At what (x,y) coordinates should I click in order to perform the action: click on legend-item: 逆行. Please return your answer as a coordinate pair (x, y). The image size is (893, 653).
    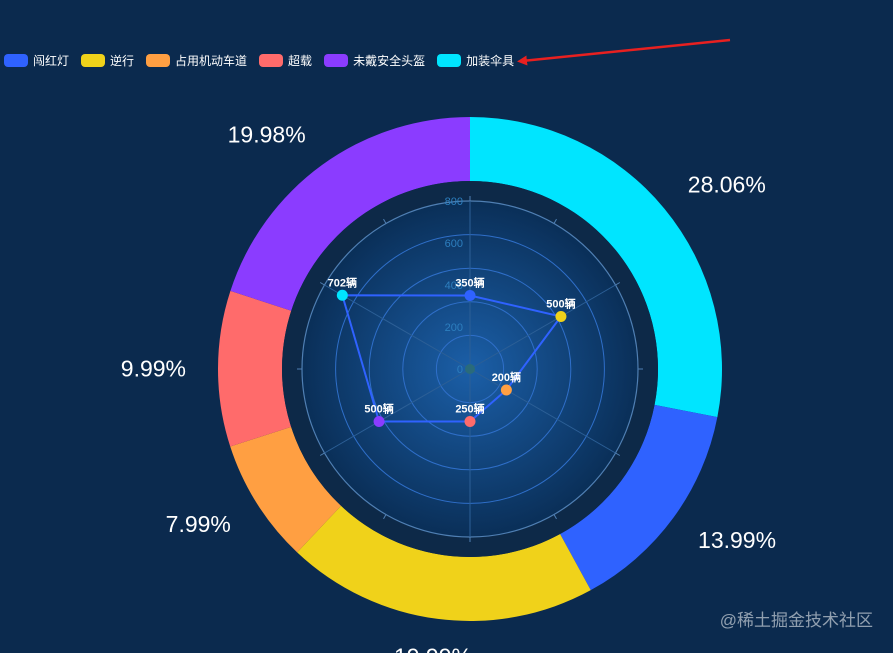
    Looking at the image, I should click on (107, 60).